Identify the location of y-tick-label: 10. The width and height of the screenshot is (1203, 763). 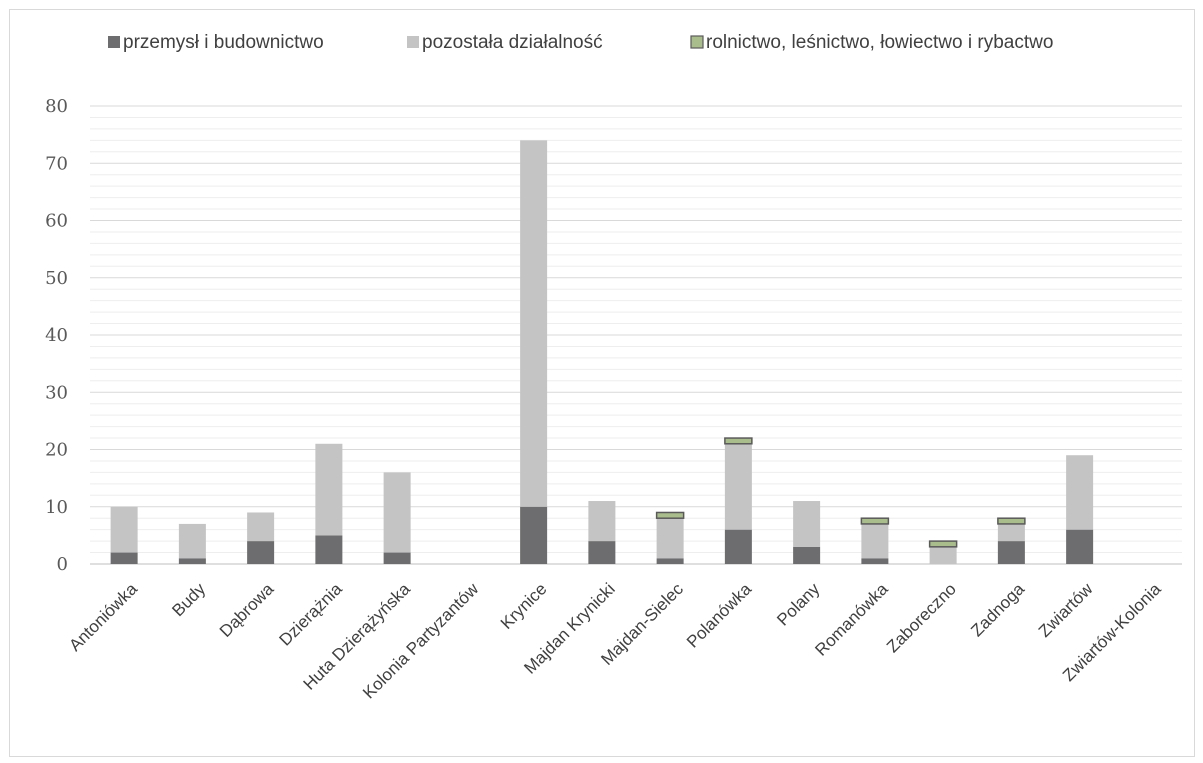
(56, 507).